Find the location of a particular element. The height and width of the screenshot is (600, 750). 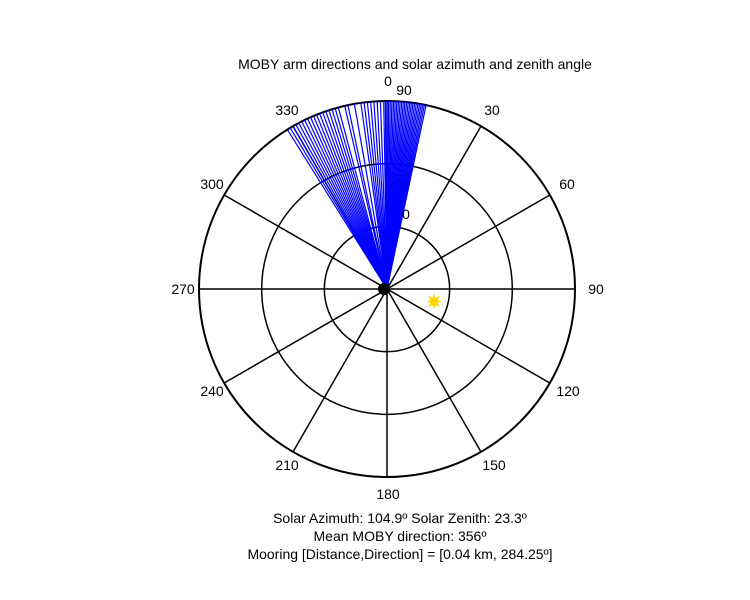

mean-direction-caption: Mean MOBY direction: 356º is located at coordinates (400, 536).